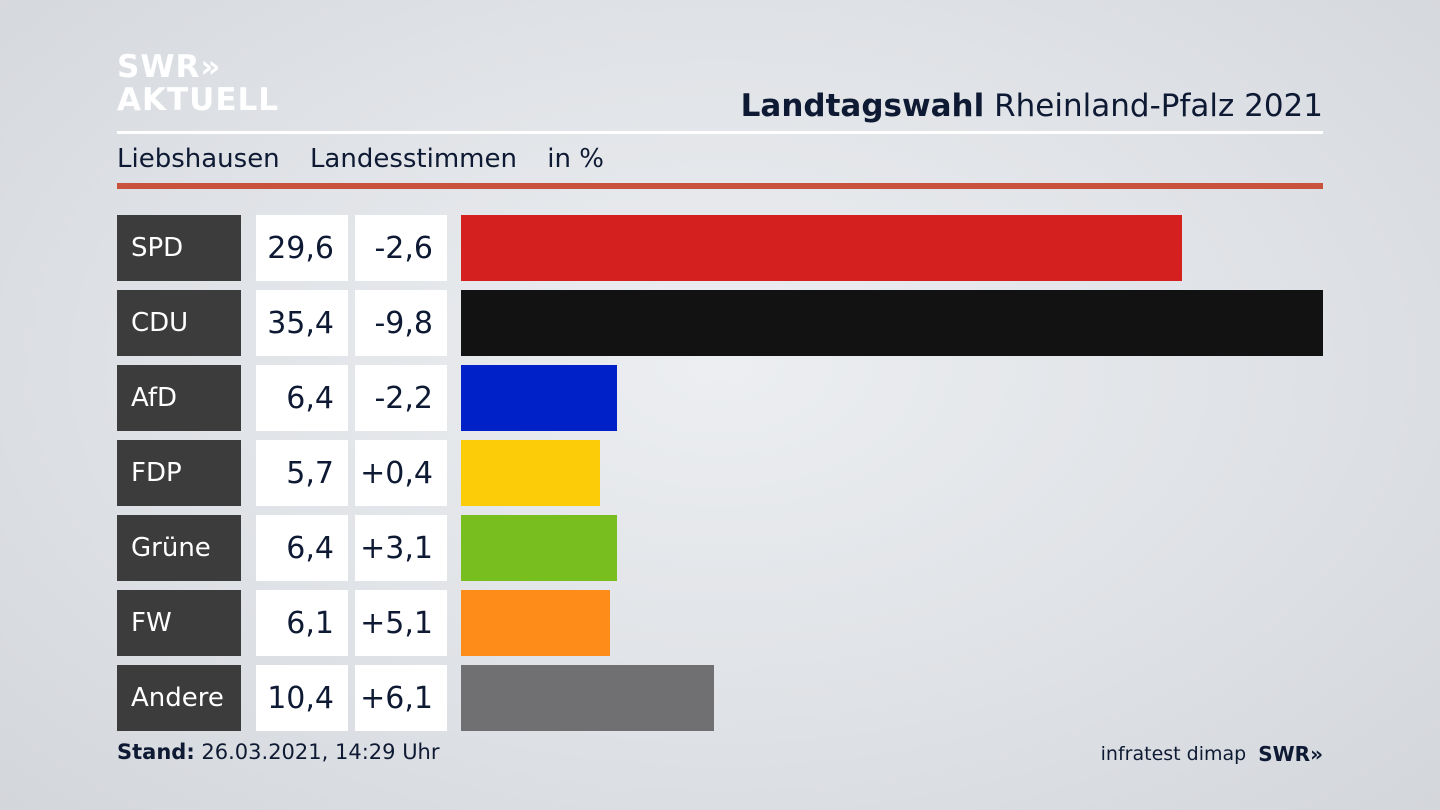 This screenshot has height=810, width=1440. Describe the element at coordinates (720, 398) in the screenshot. I see `bar-row-afd: AfD 6,4 -2,2` at that location.